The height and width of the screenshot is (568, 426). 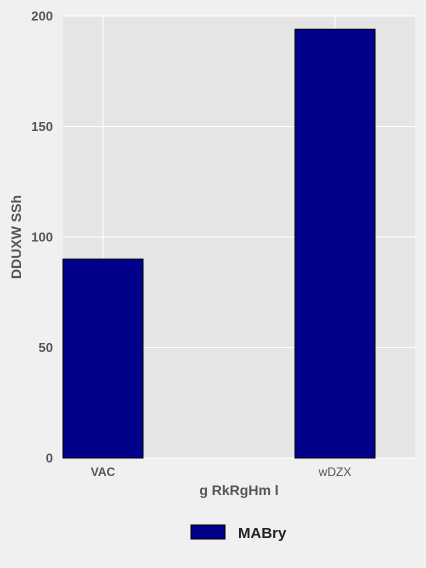 I want to click on legend: MABry, so click(x=238, y=533).